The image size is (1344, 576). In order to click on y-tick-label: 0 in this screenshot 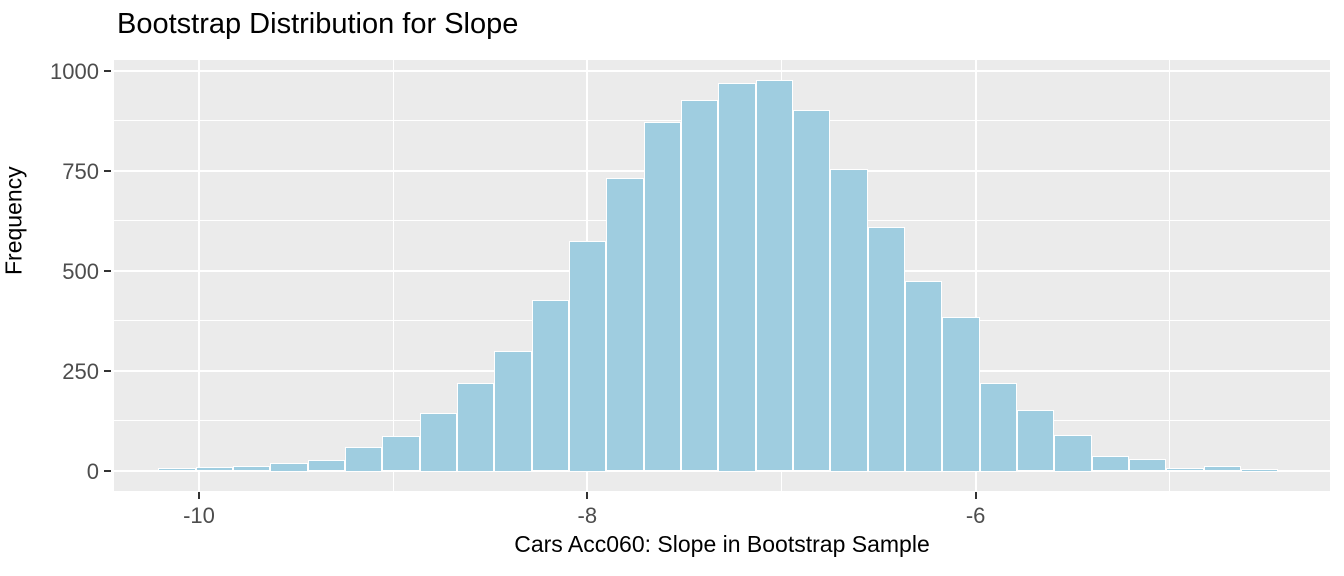, I will do `click(92, 471)`.